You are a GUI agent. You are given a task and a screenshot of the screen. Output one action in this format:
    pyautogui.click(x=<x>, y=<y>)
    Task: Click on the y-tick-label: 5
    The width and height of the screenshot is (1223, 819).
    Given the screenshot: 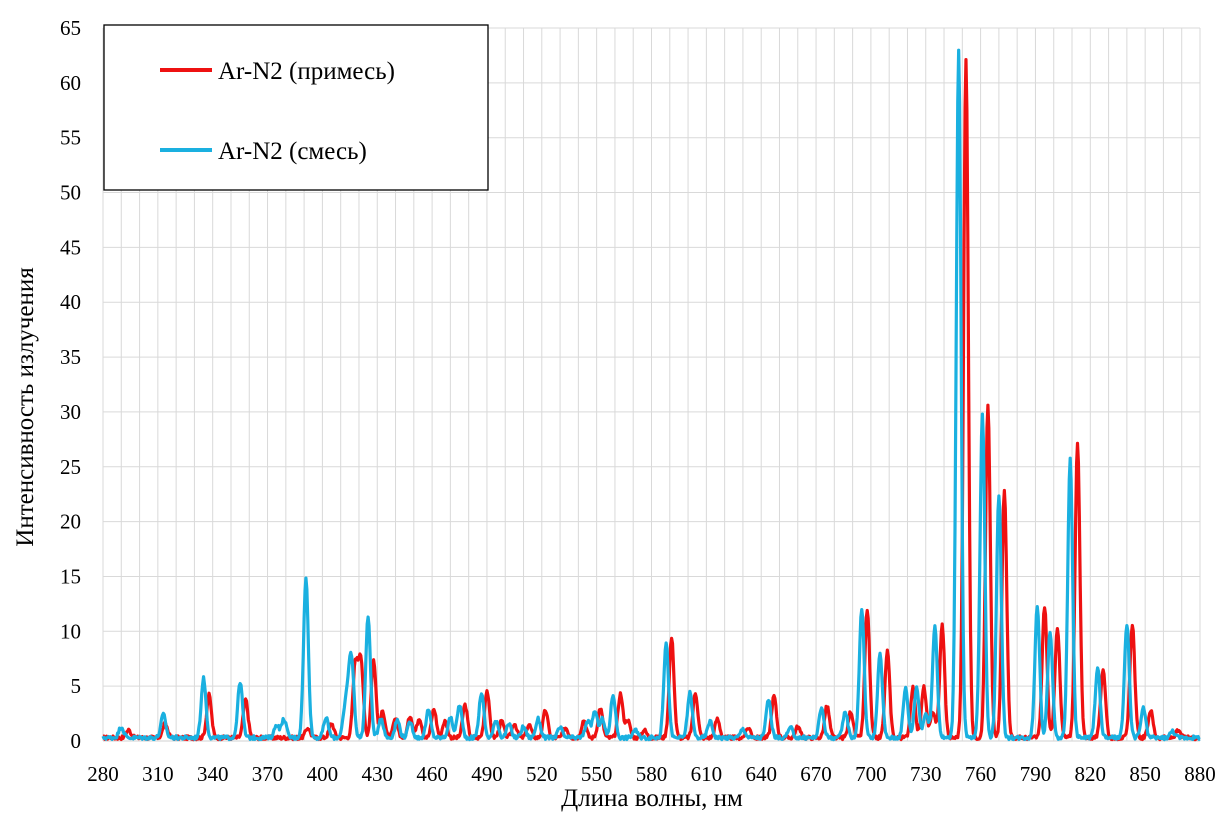 What is the action you would take?
    pyautogui.click(x=76, y=686)
    